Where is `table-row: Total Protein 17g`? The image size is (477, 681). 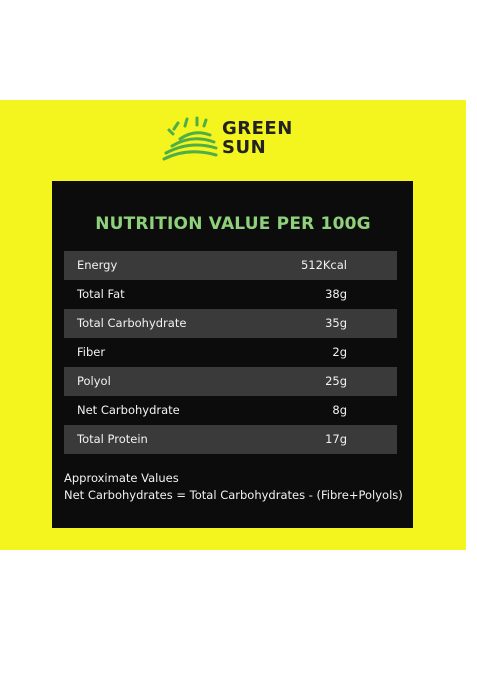
table-row: Total Protein 17g is located at coordinates (230, 439).